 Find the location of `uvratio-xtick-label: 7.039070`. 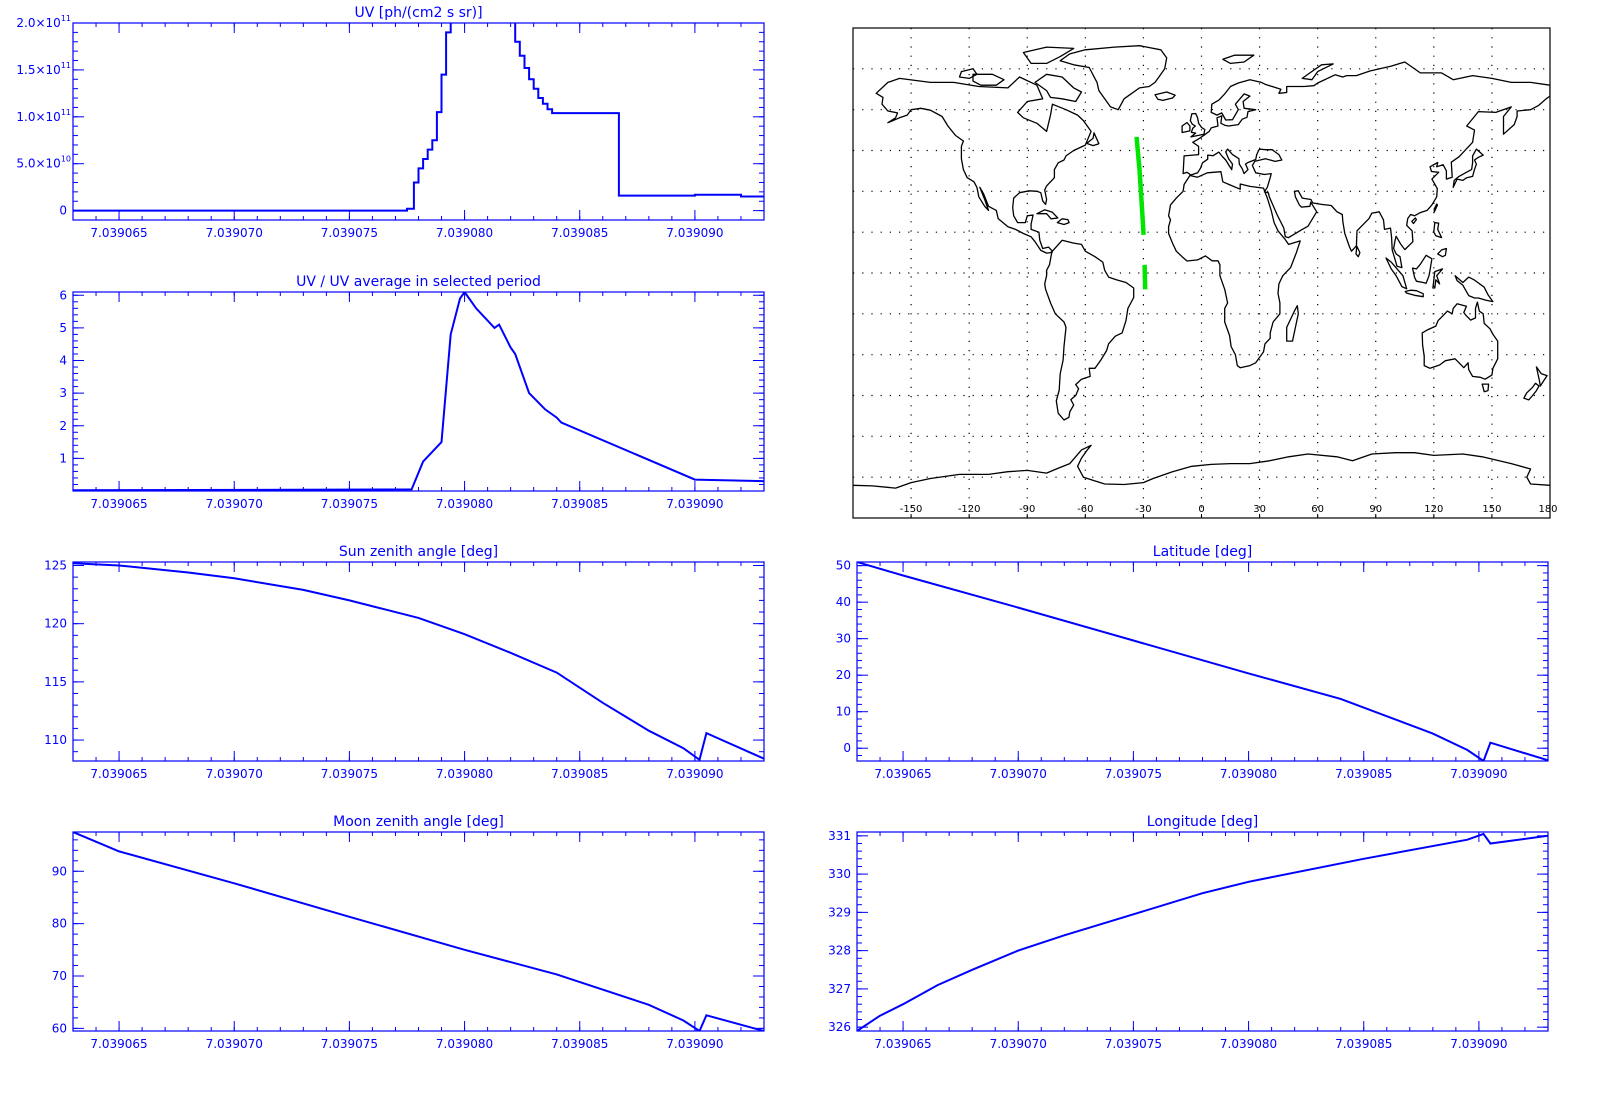

uvratio-xtick-label: 7.039070 is located at coordinates (234, 504).